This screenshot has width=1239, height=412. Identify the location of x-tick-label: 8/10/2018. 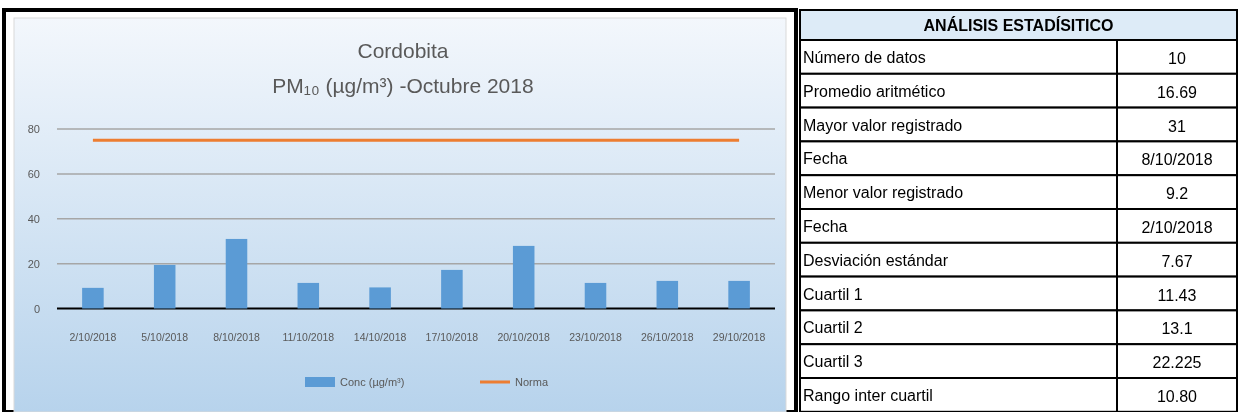
(237, 337).